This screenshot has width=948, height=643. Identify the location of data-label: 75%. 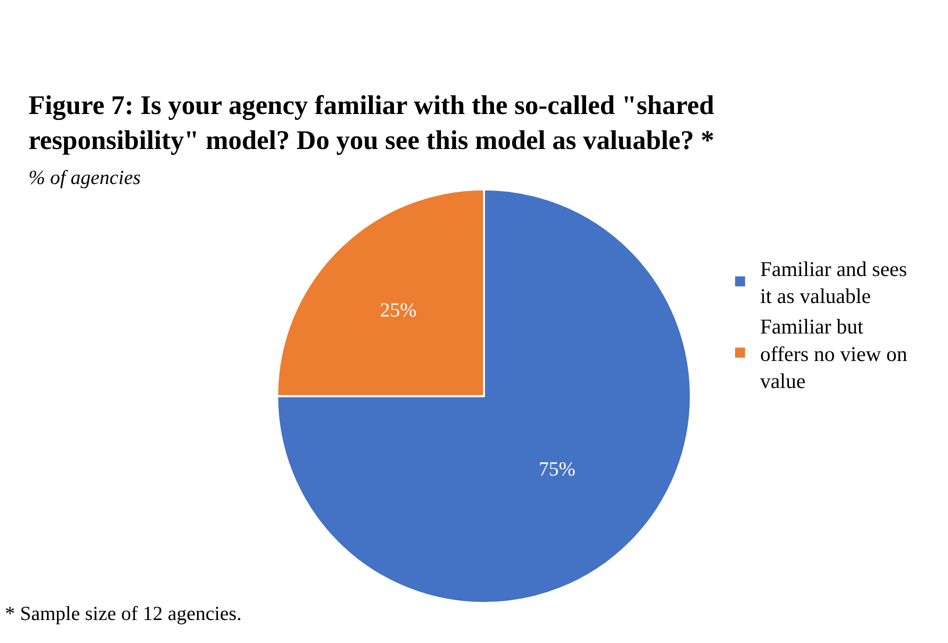
(557, 469).